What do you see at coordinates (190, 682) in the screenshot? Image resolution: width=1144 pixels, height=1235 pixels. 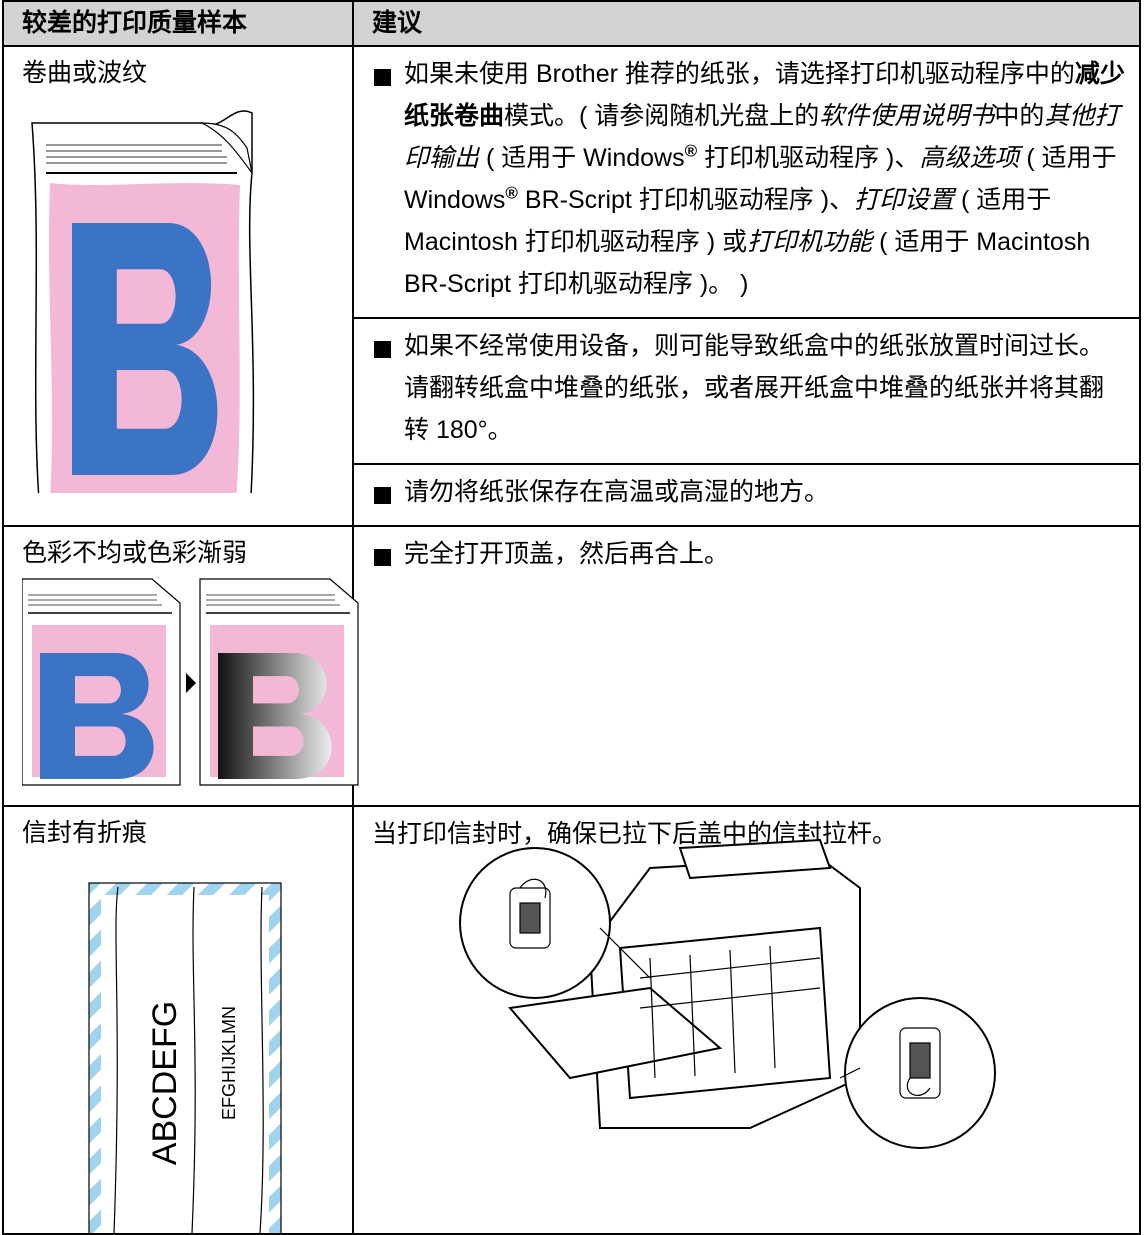 I see `fade-illustration` at bounding box center [190, 682].